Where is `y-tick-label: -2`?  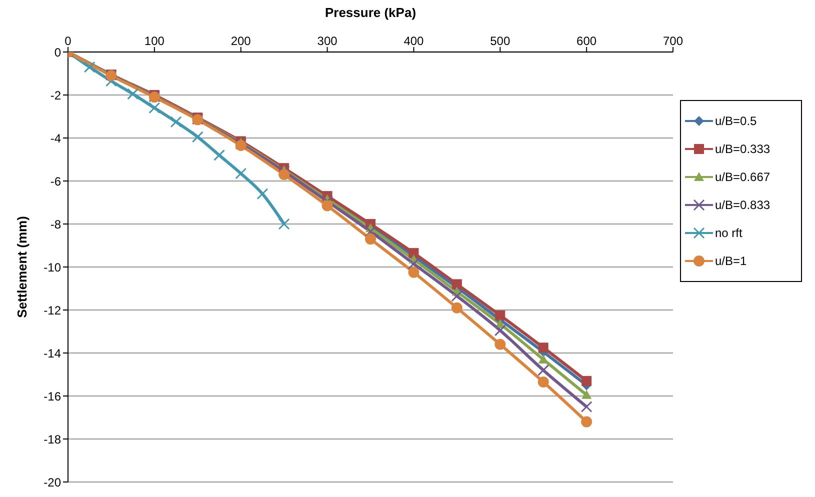
y-tick-label: -2 is located at coordinates (56, 95).